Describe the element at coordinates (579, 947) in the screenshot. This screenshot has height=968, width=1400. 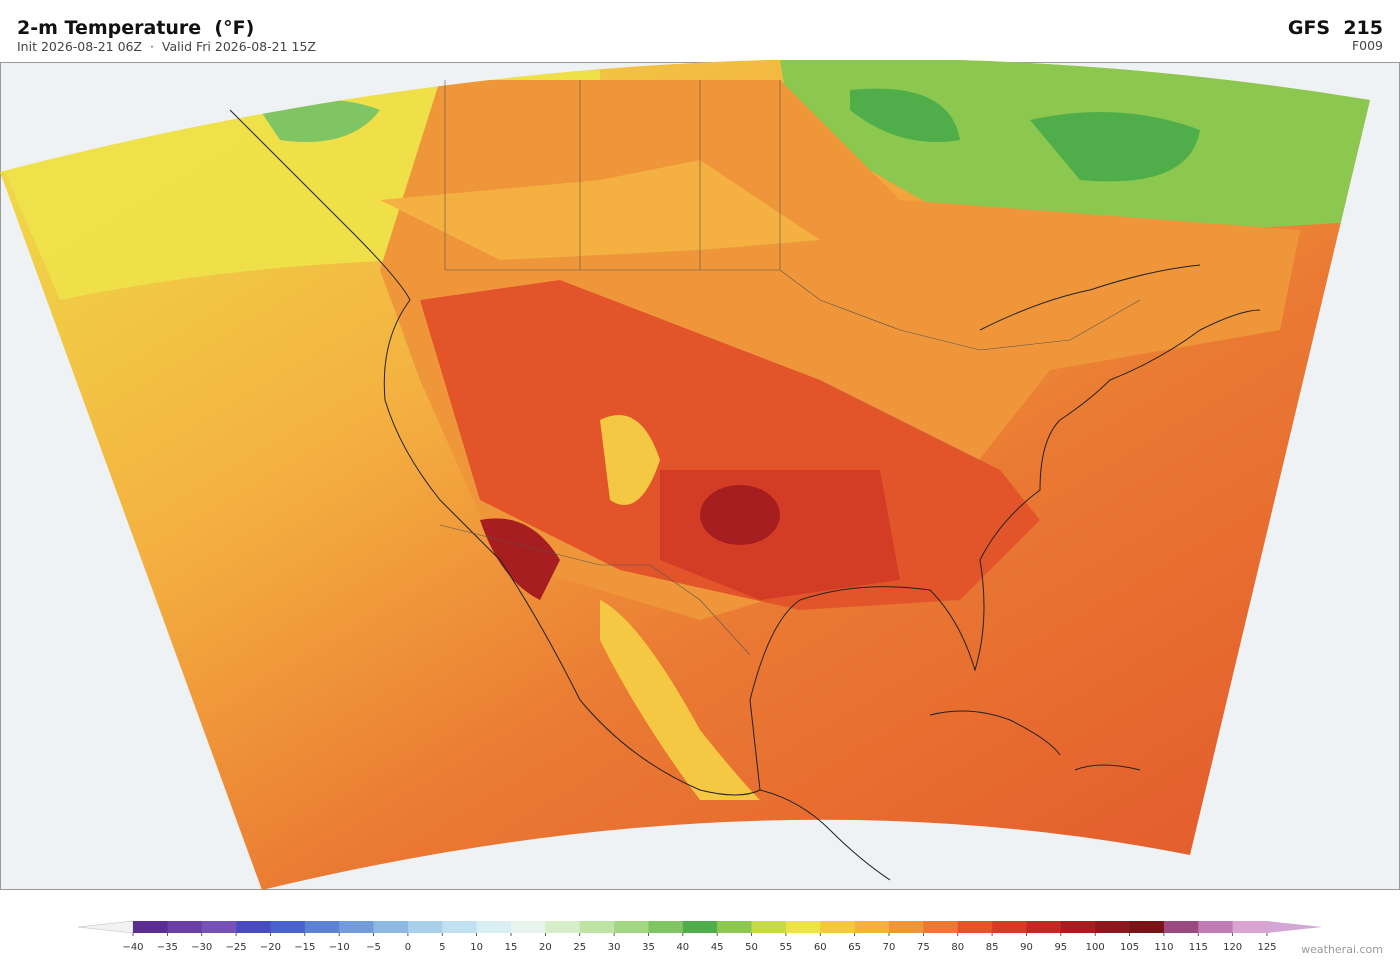
I see `colorbar-tick-label: 25` at that location.